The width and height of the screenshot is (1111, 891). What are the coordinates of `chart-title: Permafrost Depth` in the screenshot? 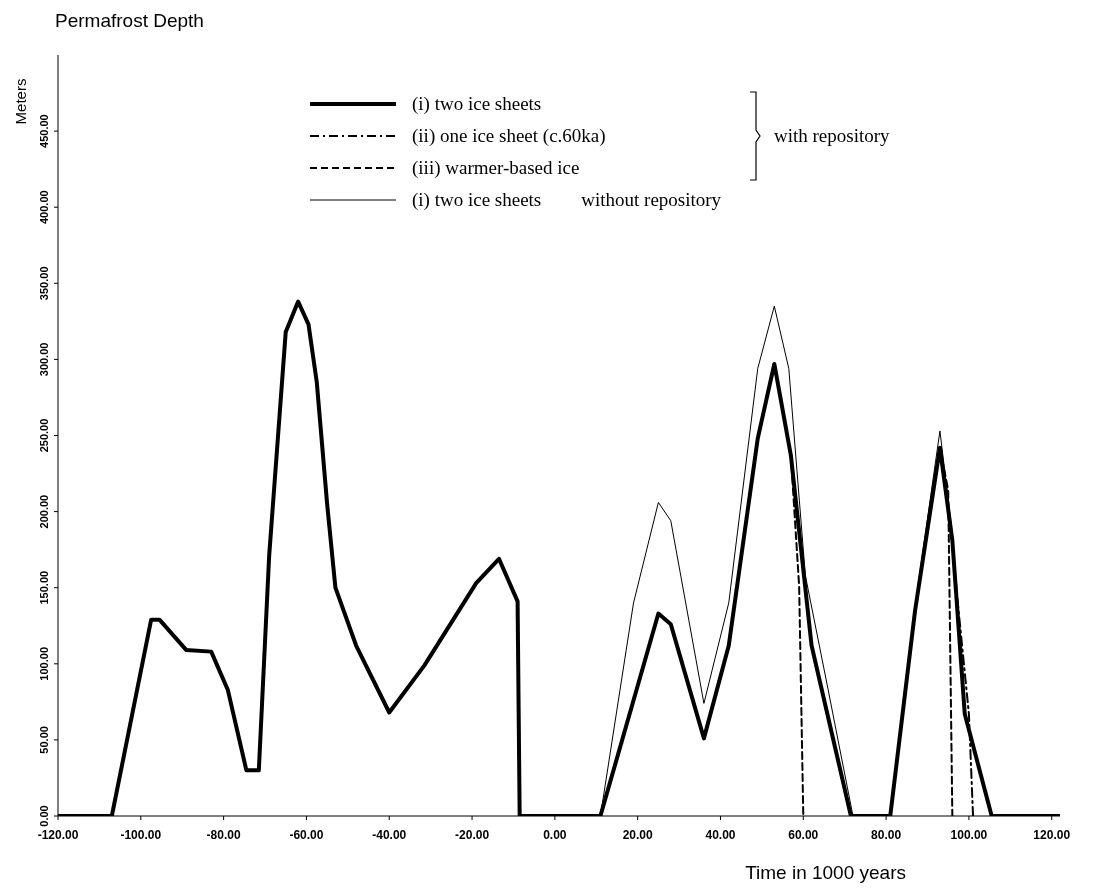 It's located at (129, 21).